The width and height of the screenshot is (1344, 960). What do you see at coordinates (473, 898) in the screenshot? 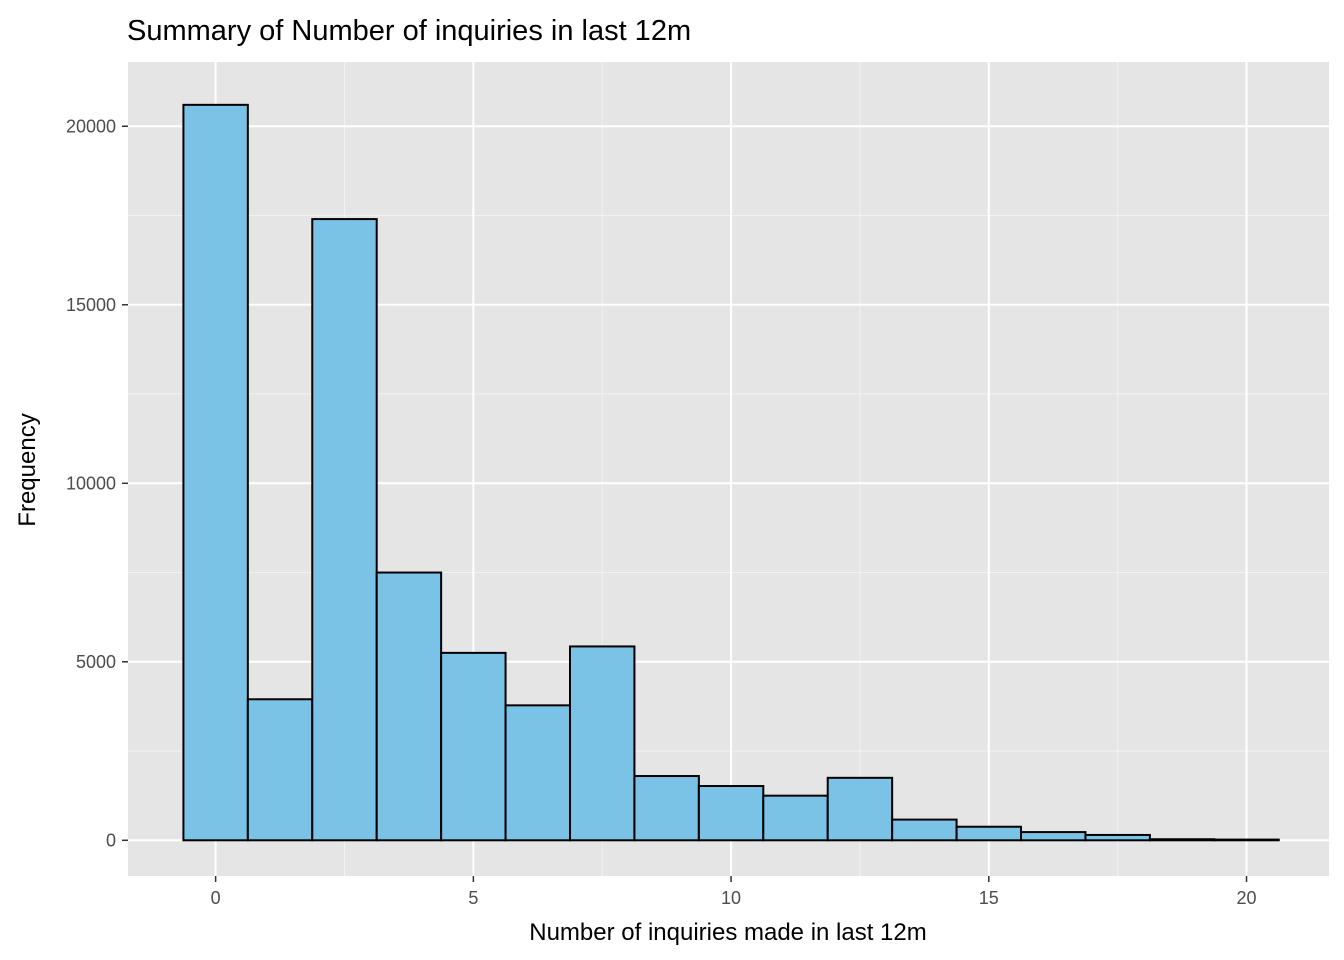
I see `x-tick-label: 5` at bounding box center [473, 898].